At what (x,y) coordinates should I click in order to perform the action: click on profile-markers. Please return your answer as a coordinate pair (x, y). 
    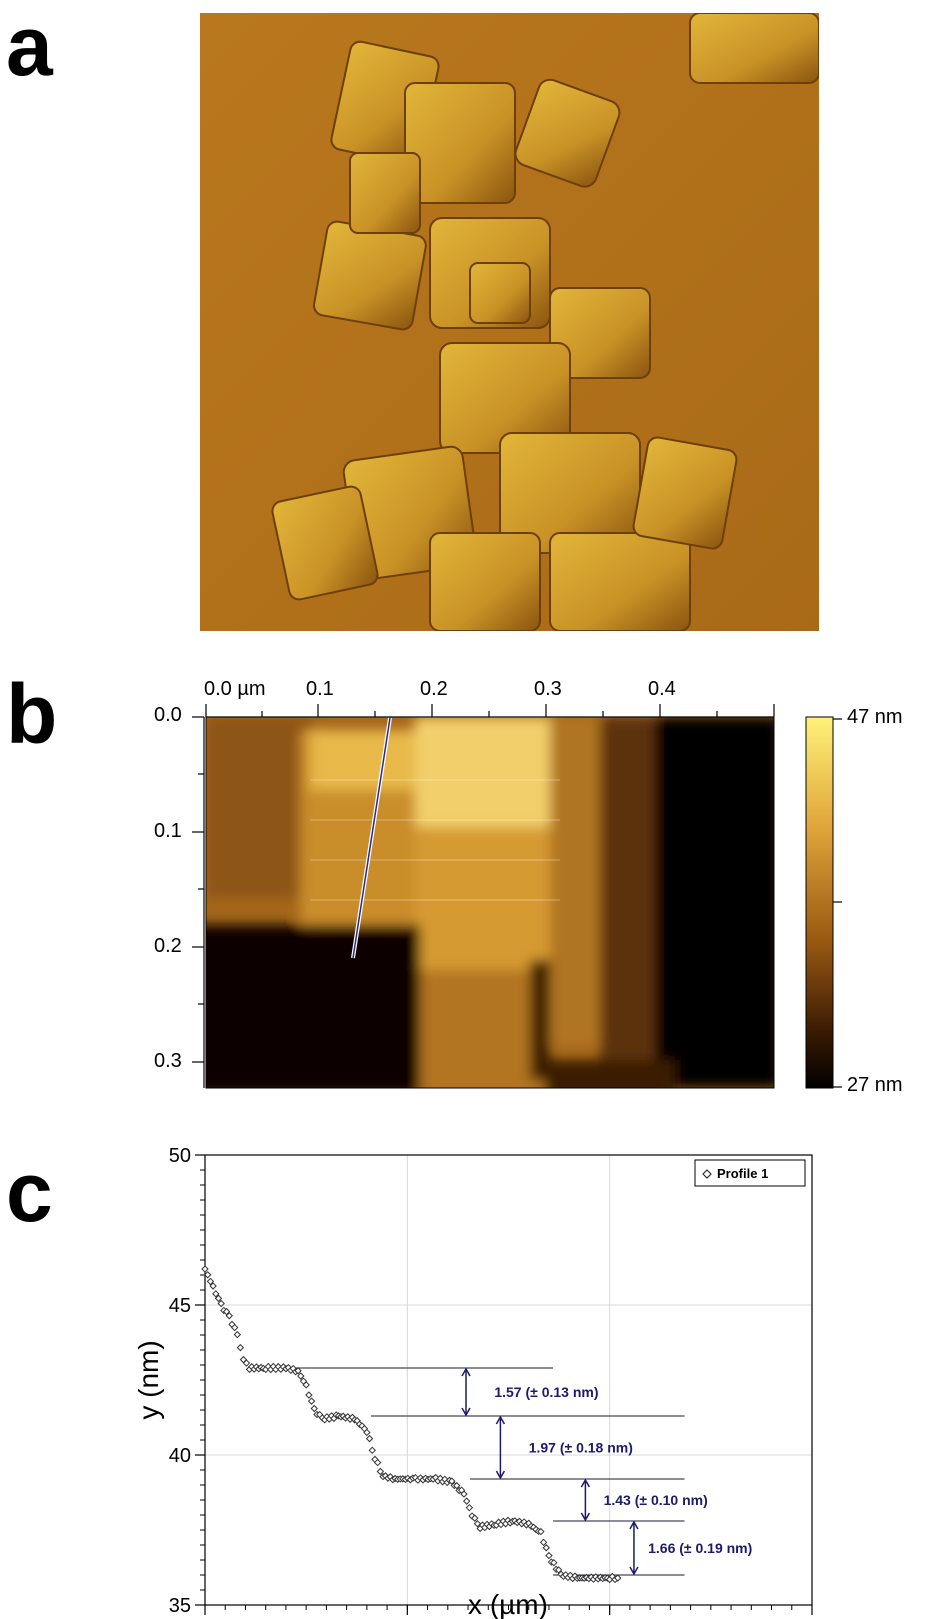
    Looking at the image, I should click on (411, 1424).